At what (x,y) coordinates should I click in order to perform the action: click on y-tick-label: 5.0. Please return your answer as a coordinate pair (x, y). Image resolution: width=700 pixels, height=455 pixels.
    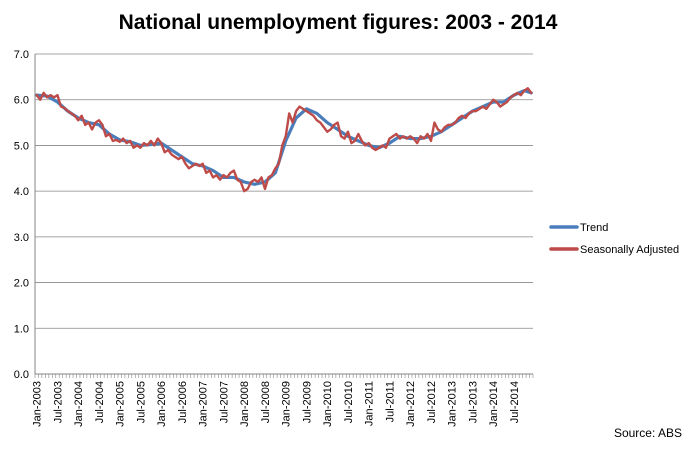
    Looking at the image, I should click on (21, 146).